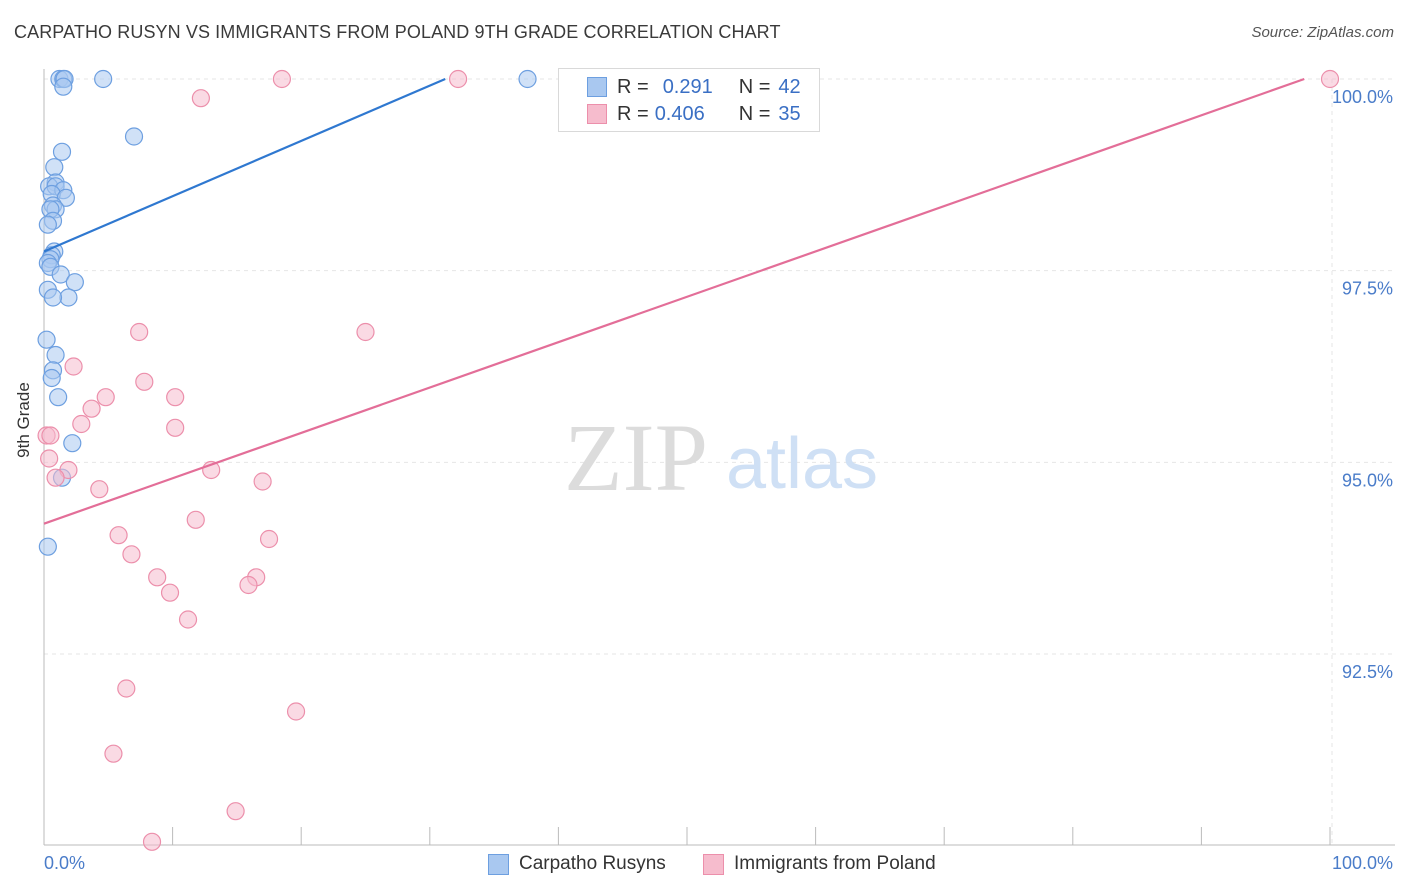 The height and width of the screenshot is (892, 1406). Describe the element at coordinates (789, 113) in the screenshot. I see `n-value: 35` at that location.